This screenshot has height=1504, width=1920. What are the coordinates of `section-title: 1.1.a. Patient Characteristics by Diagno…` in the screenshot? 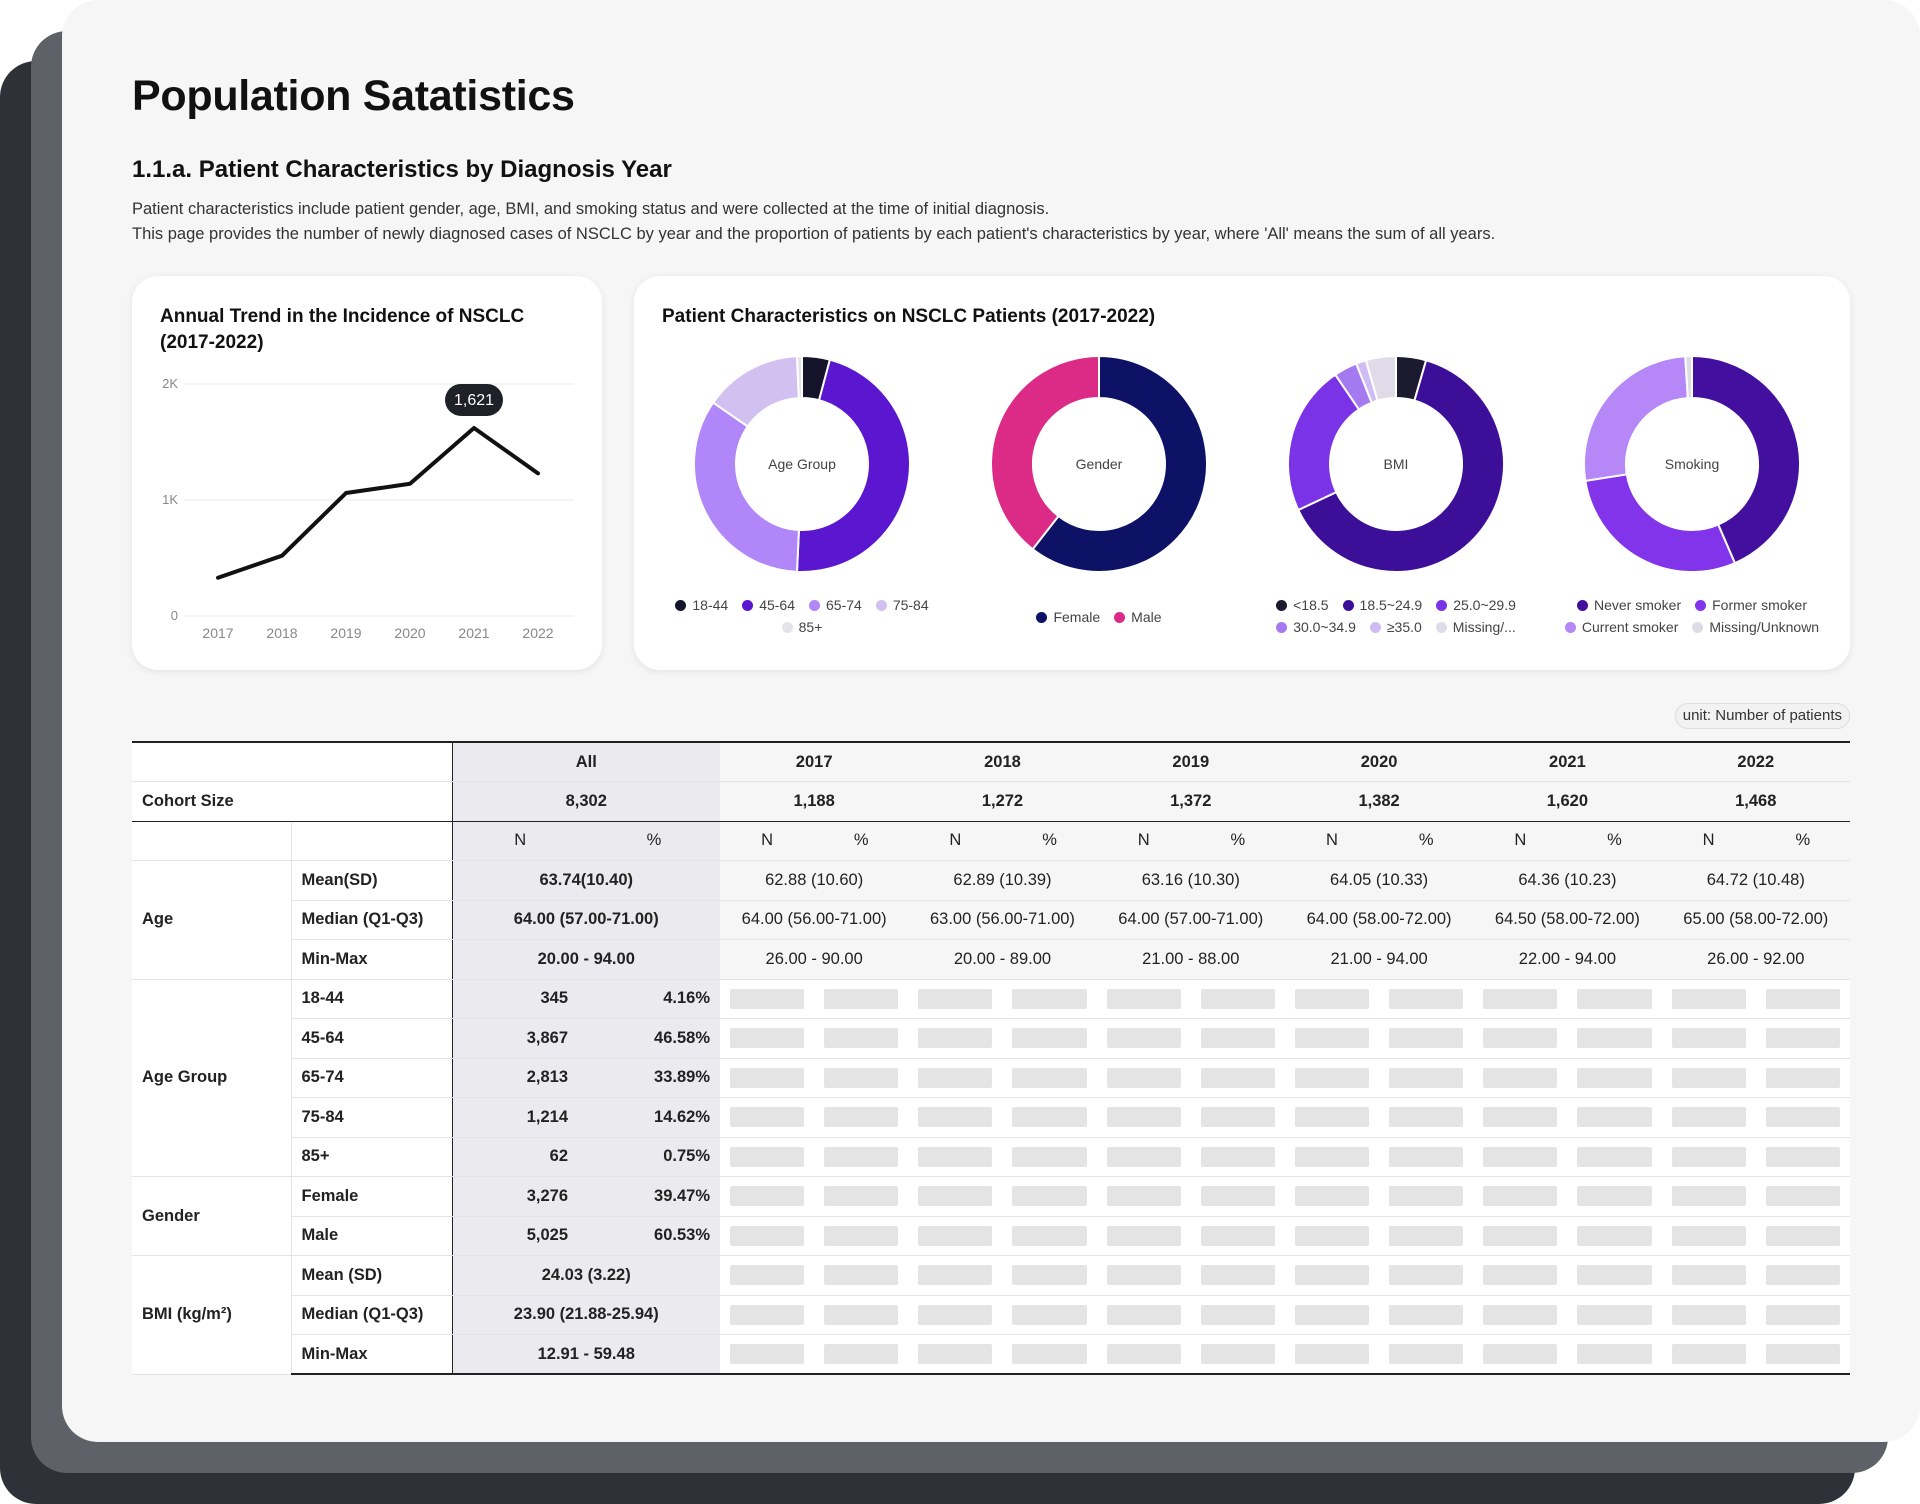 It's located at (402, 169).